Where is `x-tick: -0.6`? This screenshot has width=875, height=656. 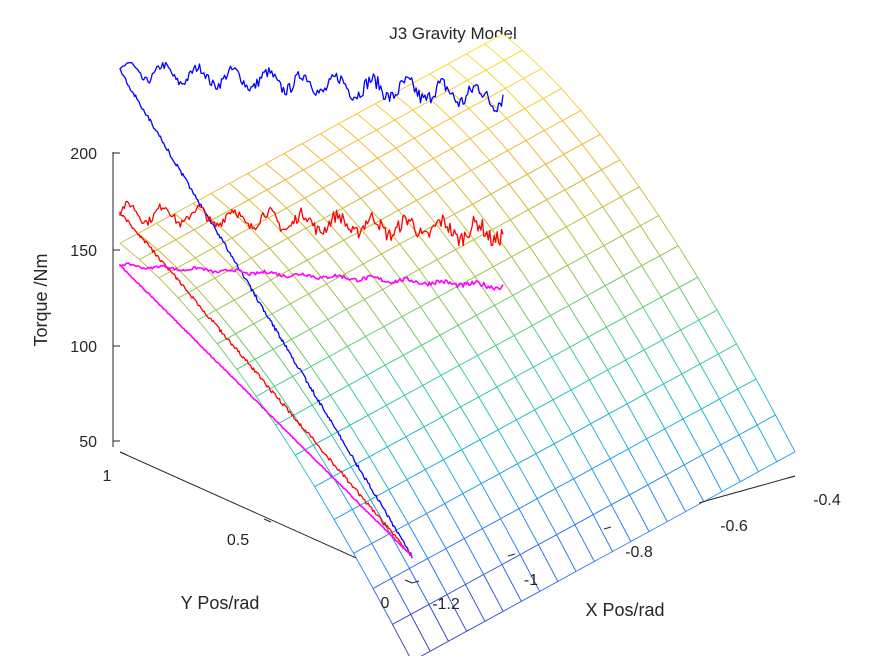 x-tick: -0.6 is located at coordinates (723, 517).